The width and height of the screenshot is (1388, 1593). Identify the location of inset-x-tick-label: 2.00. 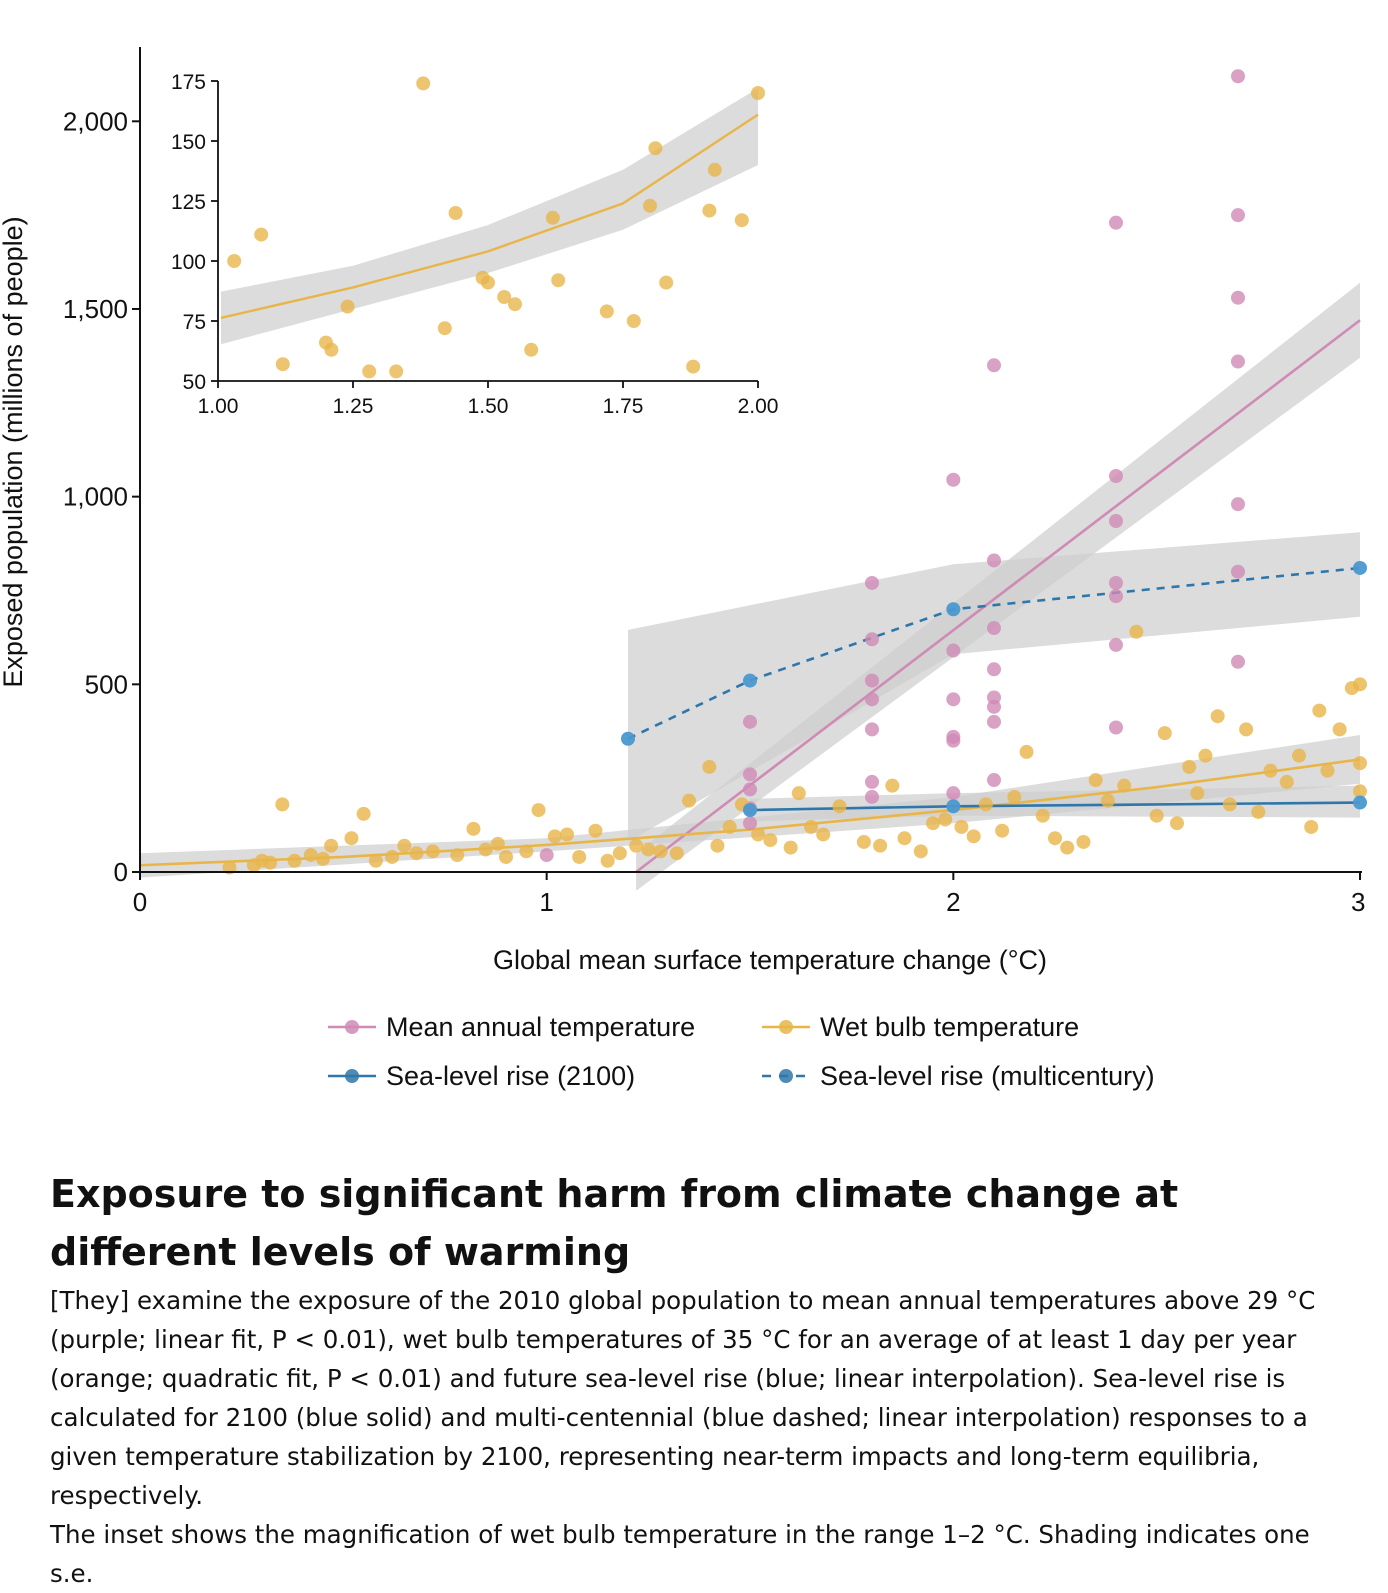
(758, 406).